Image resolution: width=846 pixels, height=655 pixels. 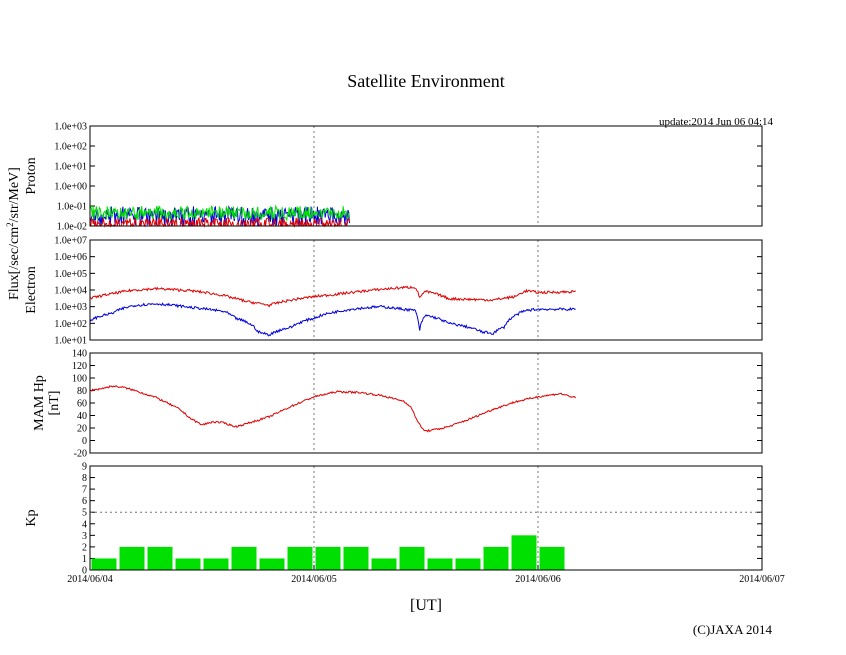 I want to click on x-tick-label: 2014/06/05, so click(x=314, y=579).